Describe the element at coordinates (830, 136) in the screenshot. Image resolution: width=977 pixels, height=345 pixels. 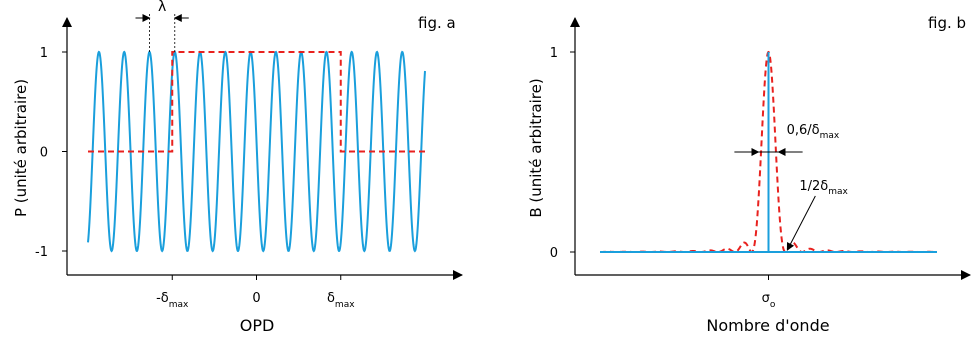
I see `width-label-sub: max` at that location.